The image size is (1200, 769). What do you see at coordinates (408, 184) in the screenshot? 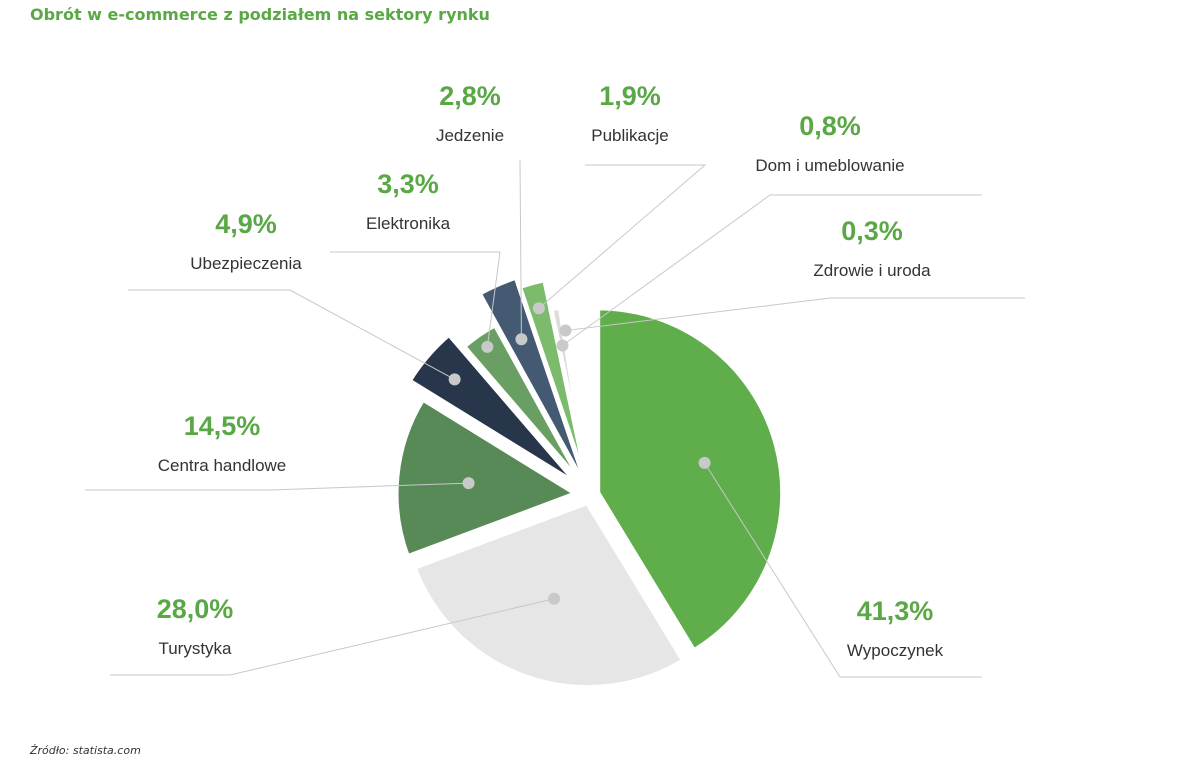
I see `slice-value-label: 3,3%` at bounding box center [408, 184].